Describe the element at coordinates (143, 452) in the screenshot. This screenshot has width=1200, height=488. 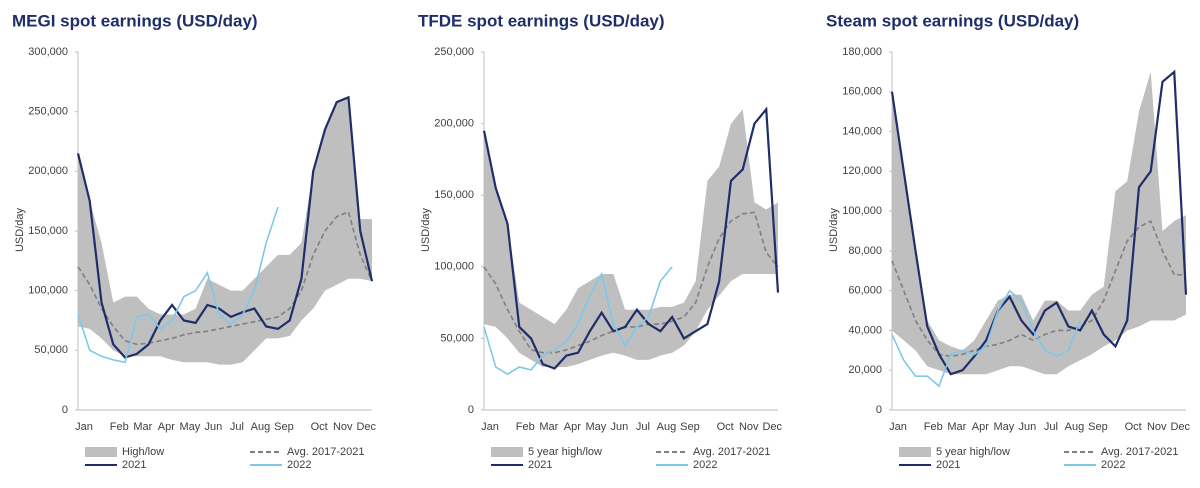
I see `legend-label: High/low` at that location.